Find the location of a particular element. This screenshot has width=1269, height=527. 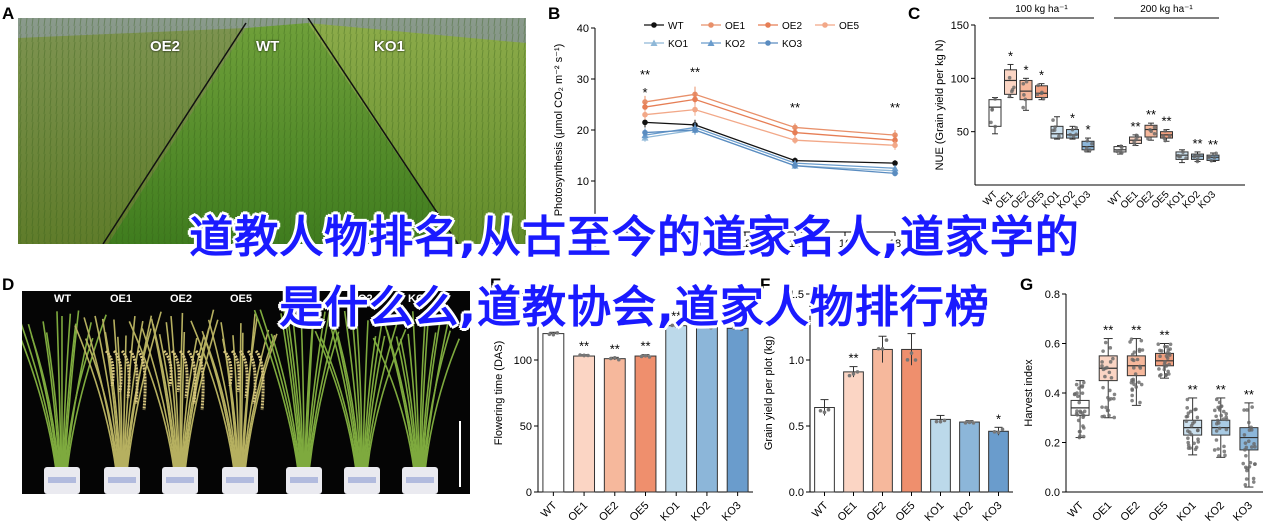

overlay-text-line-1: 道教人物排名,从古至今的道家名人,道家学的 is located at coordinates (634, 237).